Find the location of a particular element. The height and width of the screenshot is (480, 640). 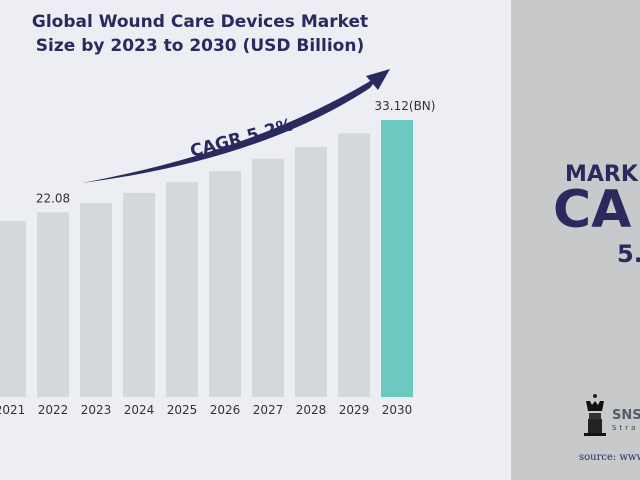

growth-arrow is located at coordinates (231, 129).